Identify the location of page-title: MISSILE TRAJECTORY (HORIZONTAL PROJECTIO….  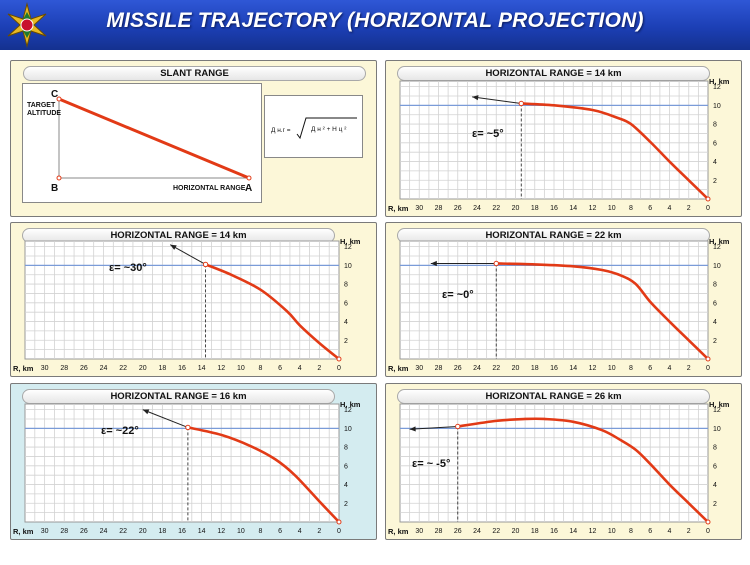
(375, 20).